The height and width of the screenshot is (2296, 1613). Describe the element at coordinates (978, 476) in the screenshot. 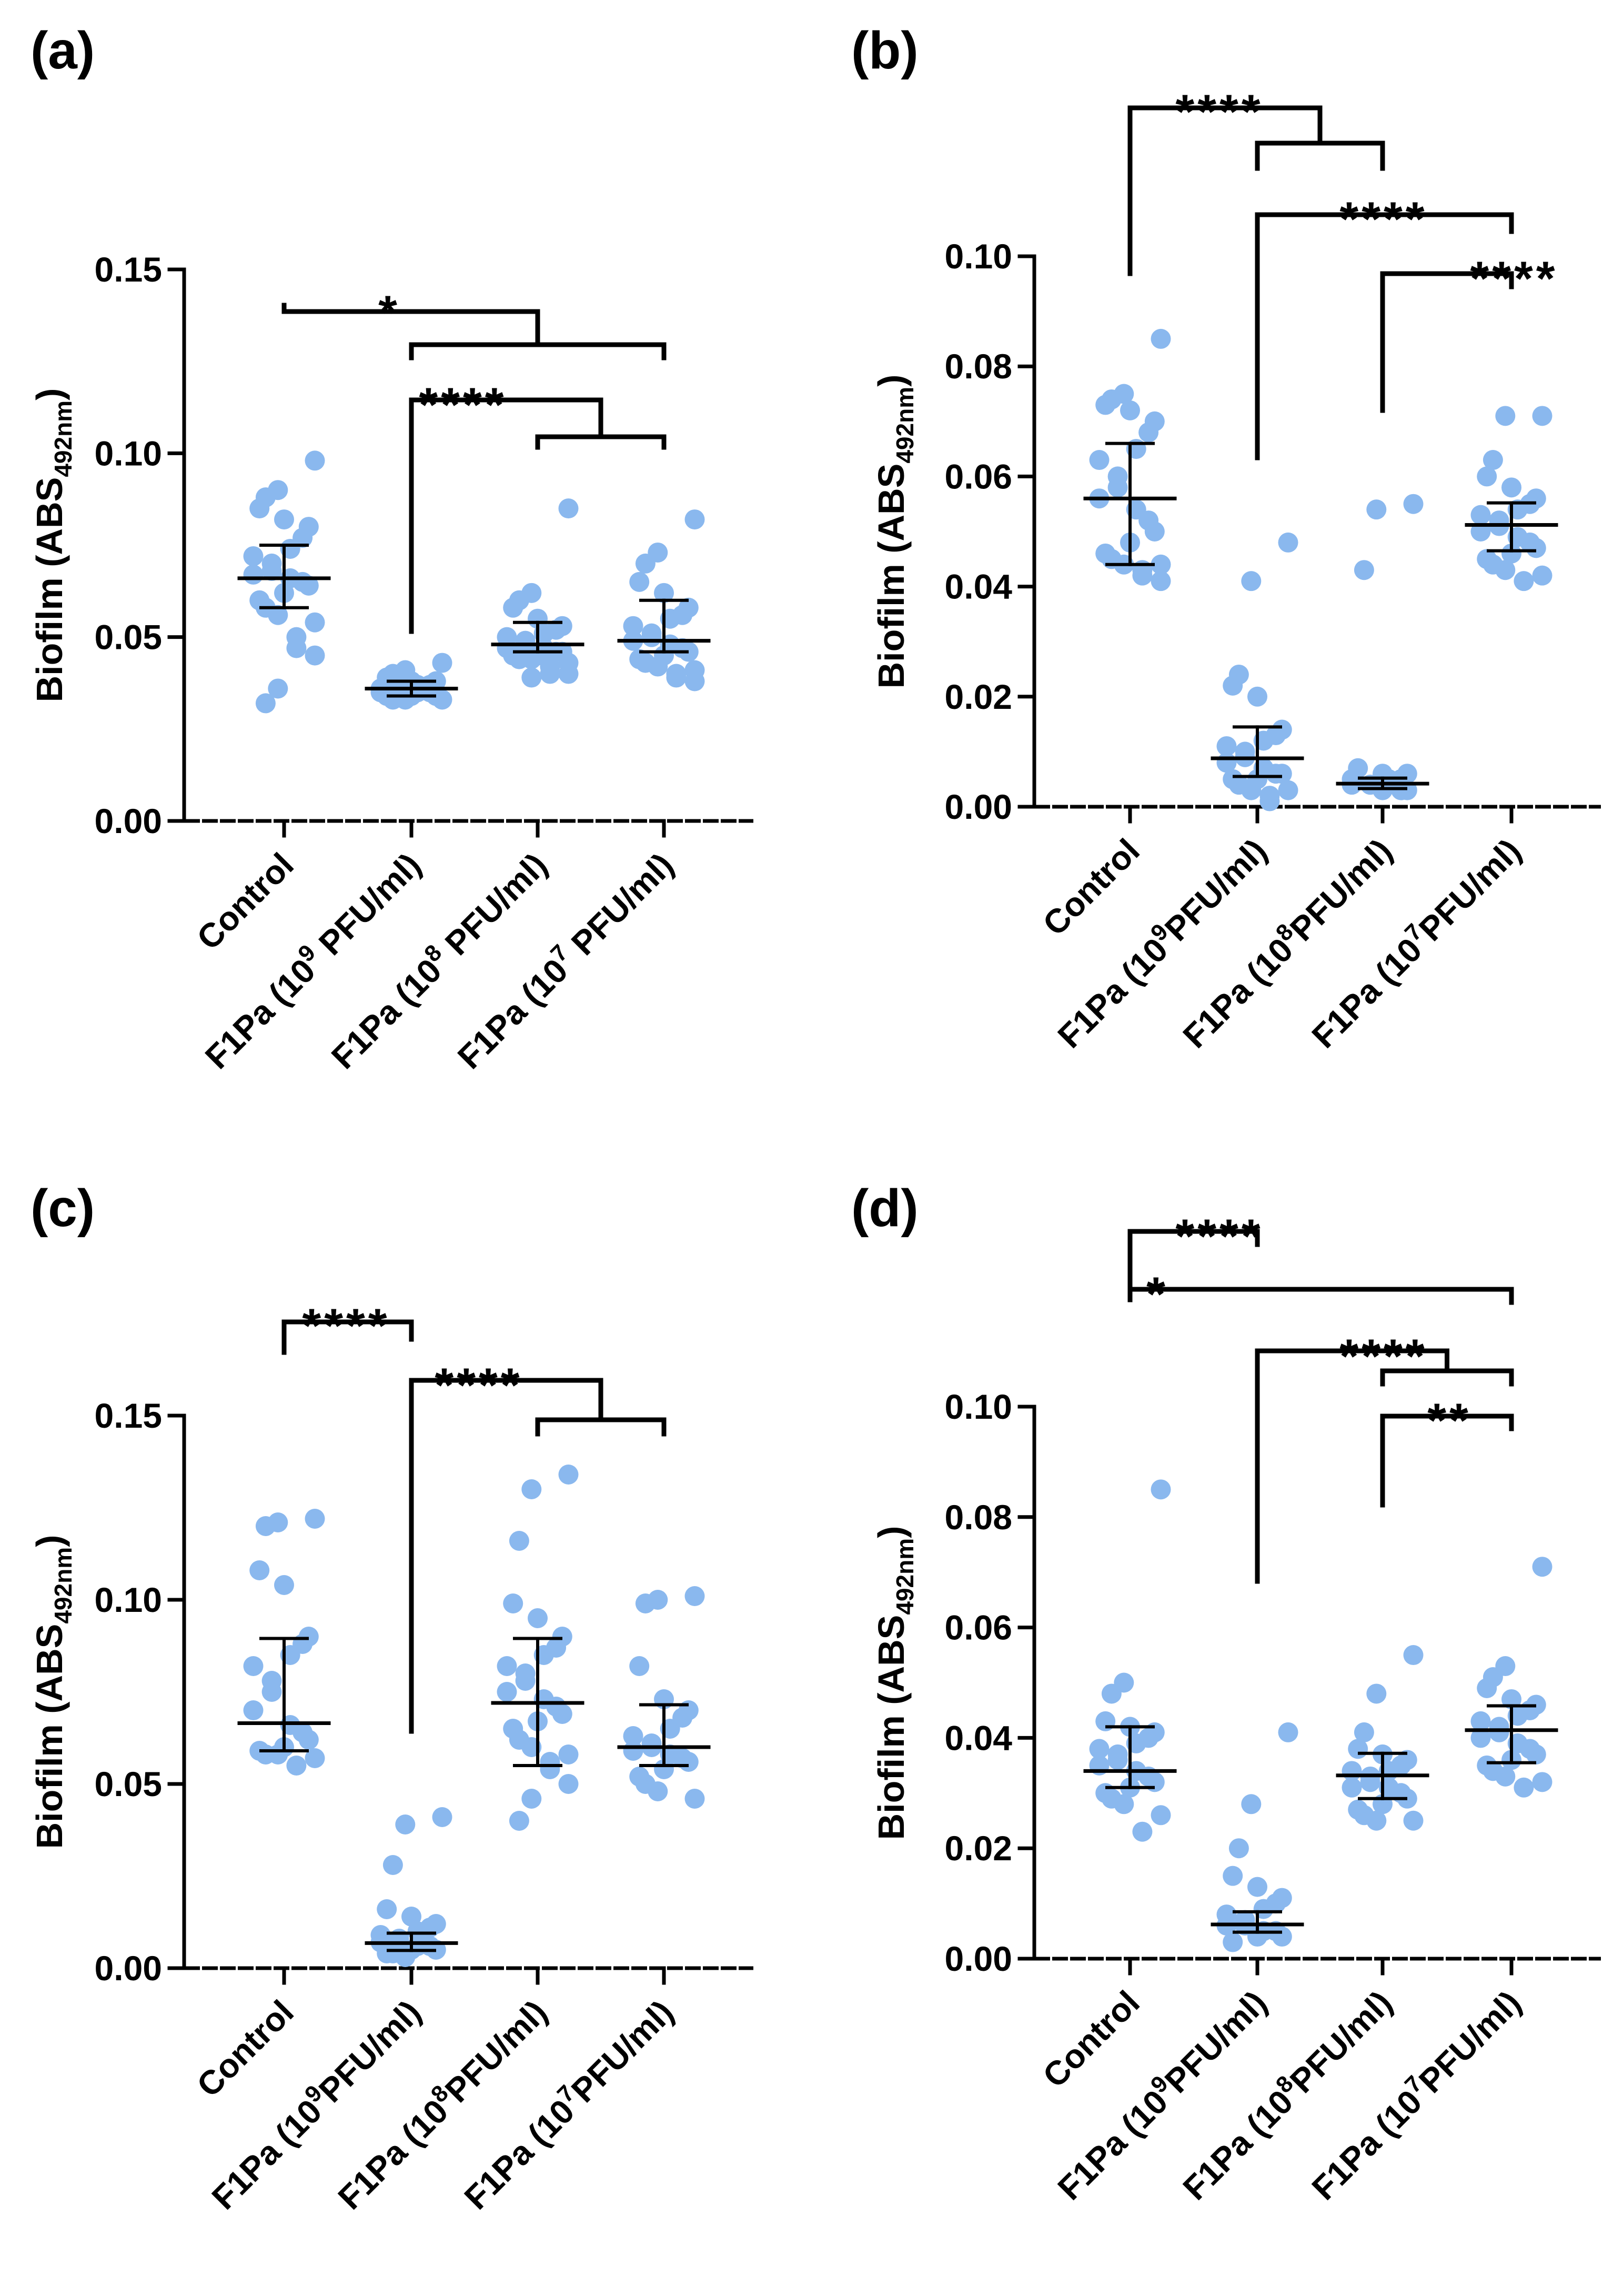

I see `y-tick-label: 0.06` at that location.